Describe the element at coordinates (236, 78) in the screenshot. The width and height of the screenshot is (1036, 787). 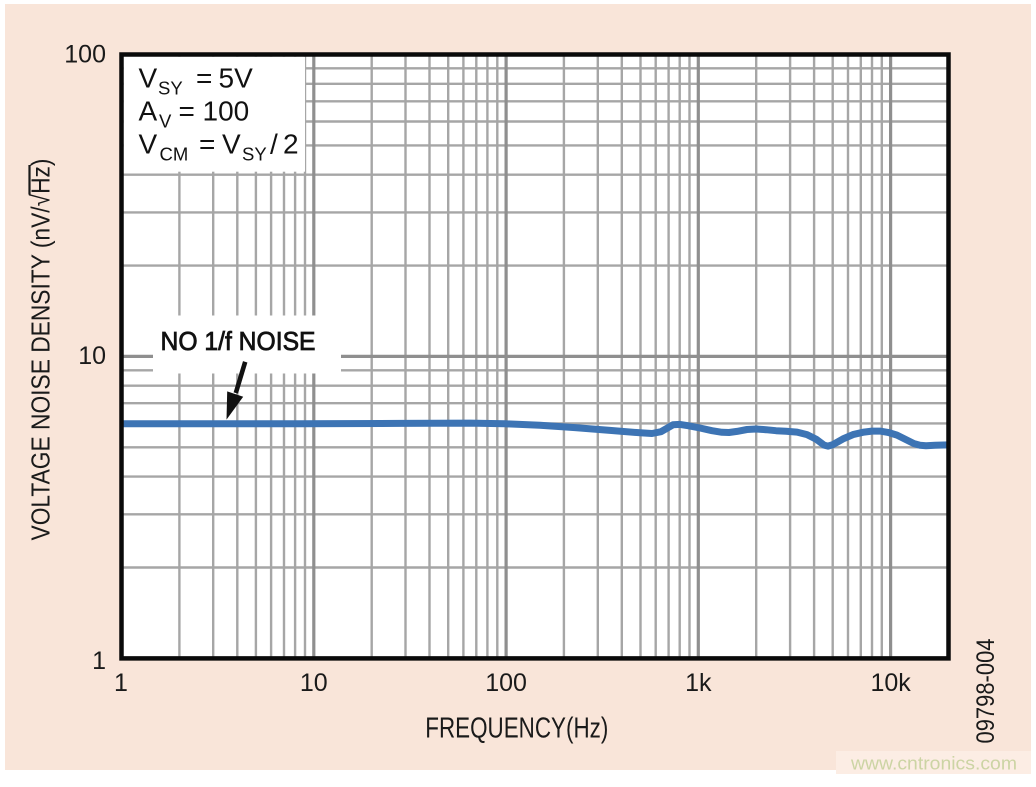
I see `svg-text: 5V` at that location.